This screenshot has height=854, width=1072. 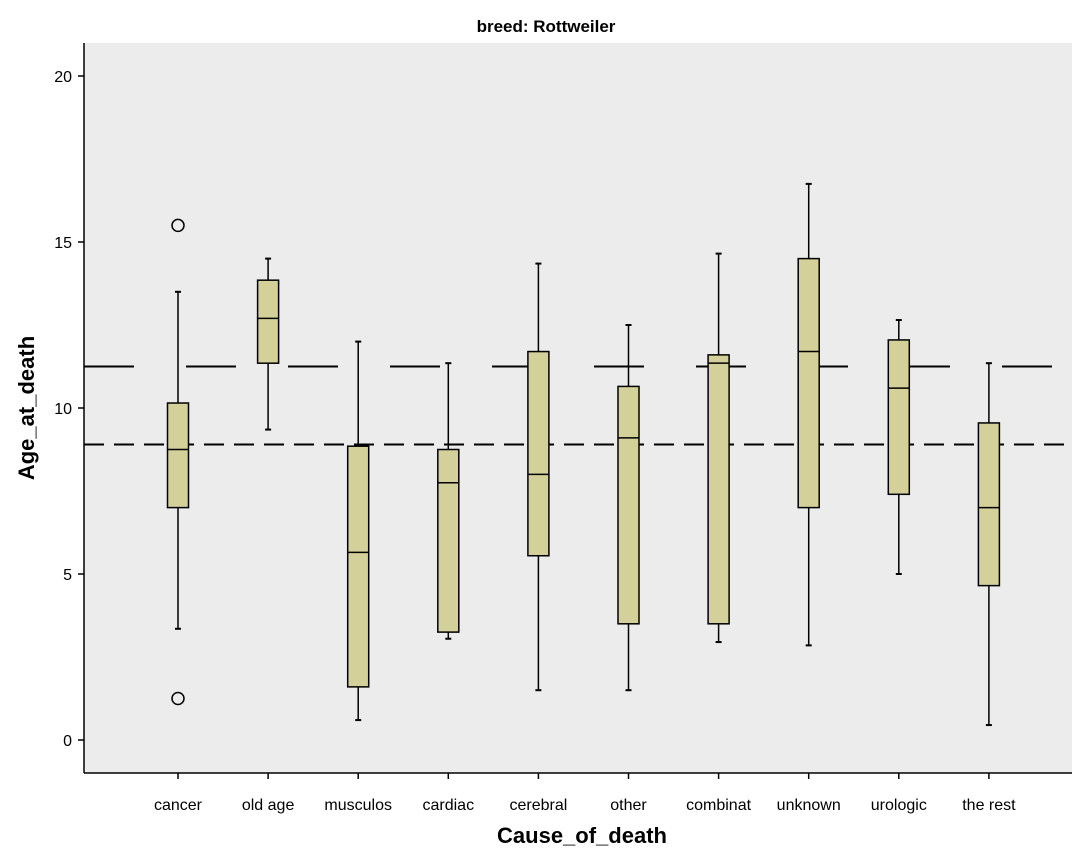 I want to click on y-tick-label: 5, so click(x=67, y=575).